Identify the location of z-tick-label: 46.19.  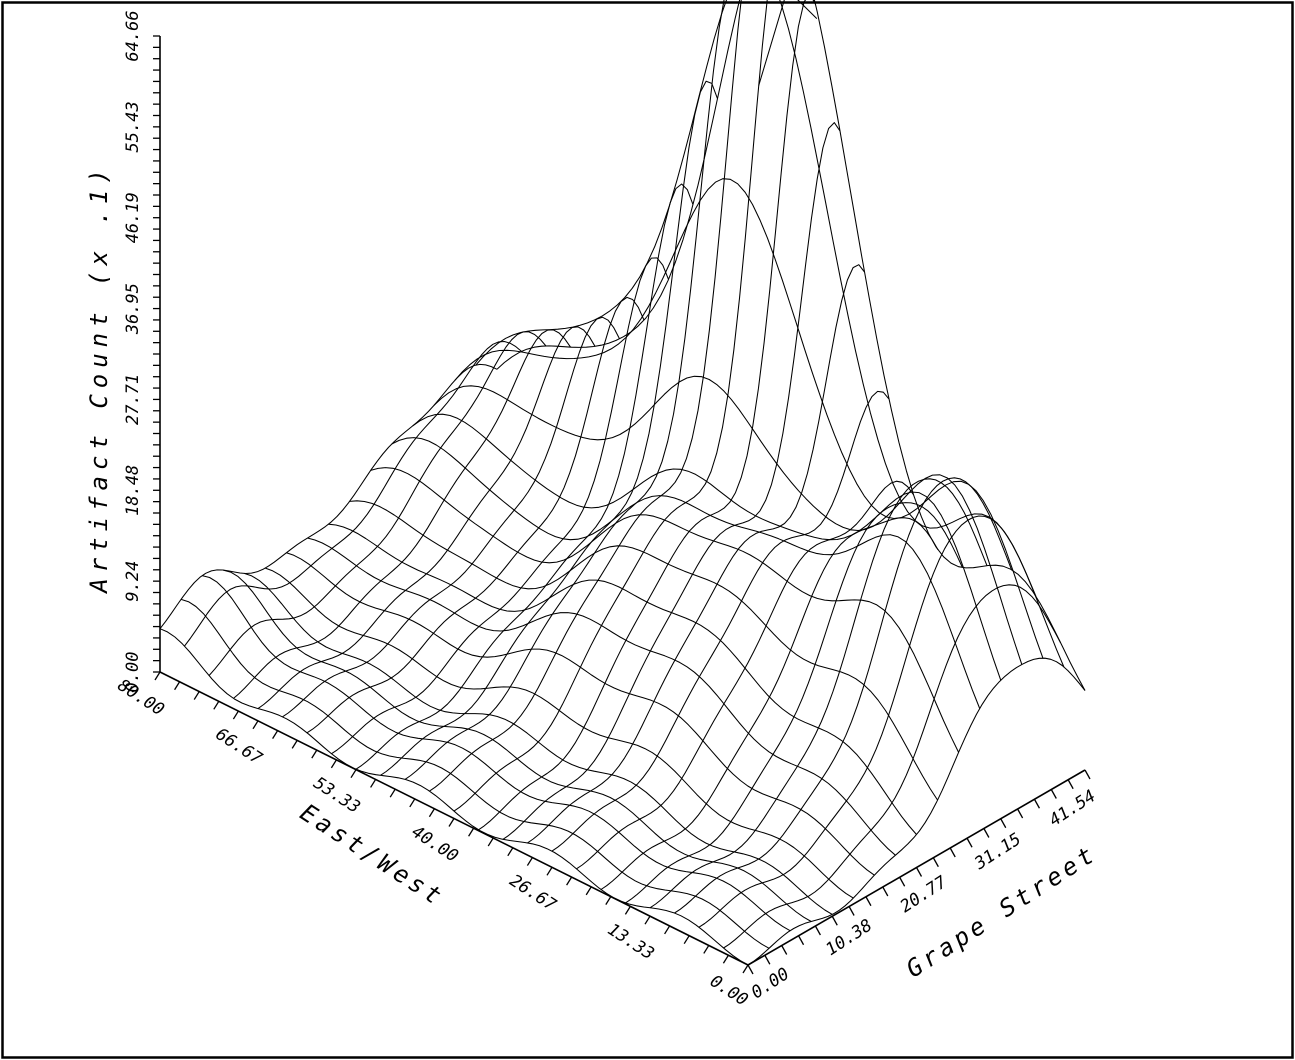
(133, 217).